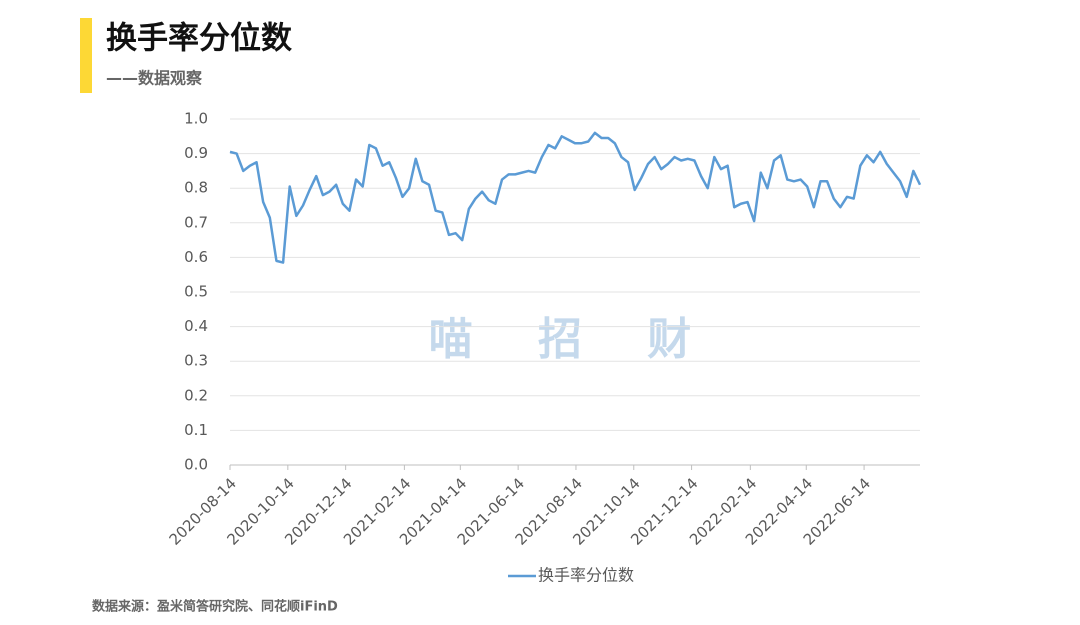  I want to click on y-tick-label: 0.4, so click(196, 326).